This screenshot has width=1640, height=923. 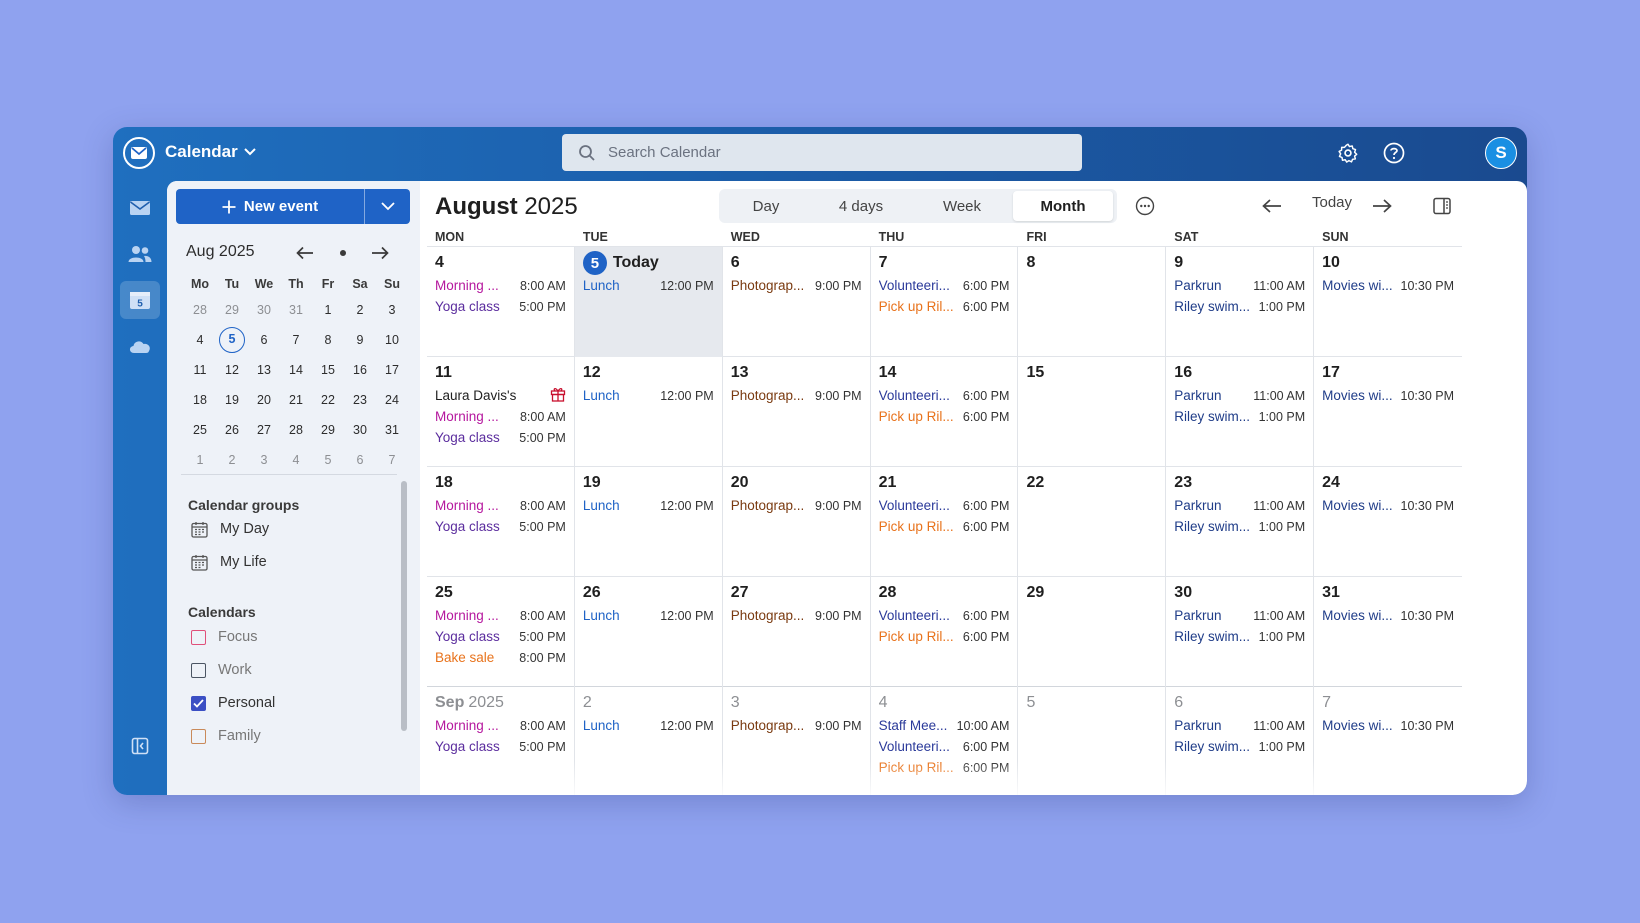 I want to click on mini-day: 22, so click(x=328, y=400).